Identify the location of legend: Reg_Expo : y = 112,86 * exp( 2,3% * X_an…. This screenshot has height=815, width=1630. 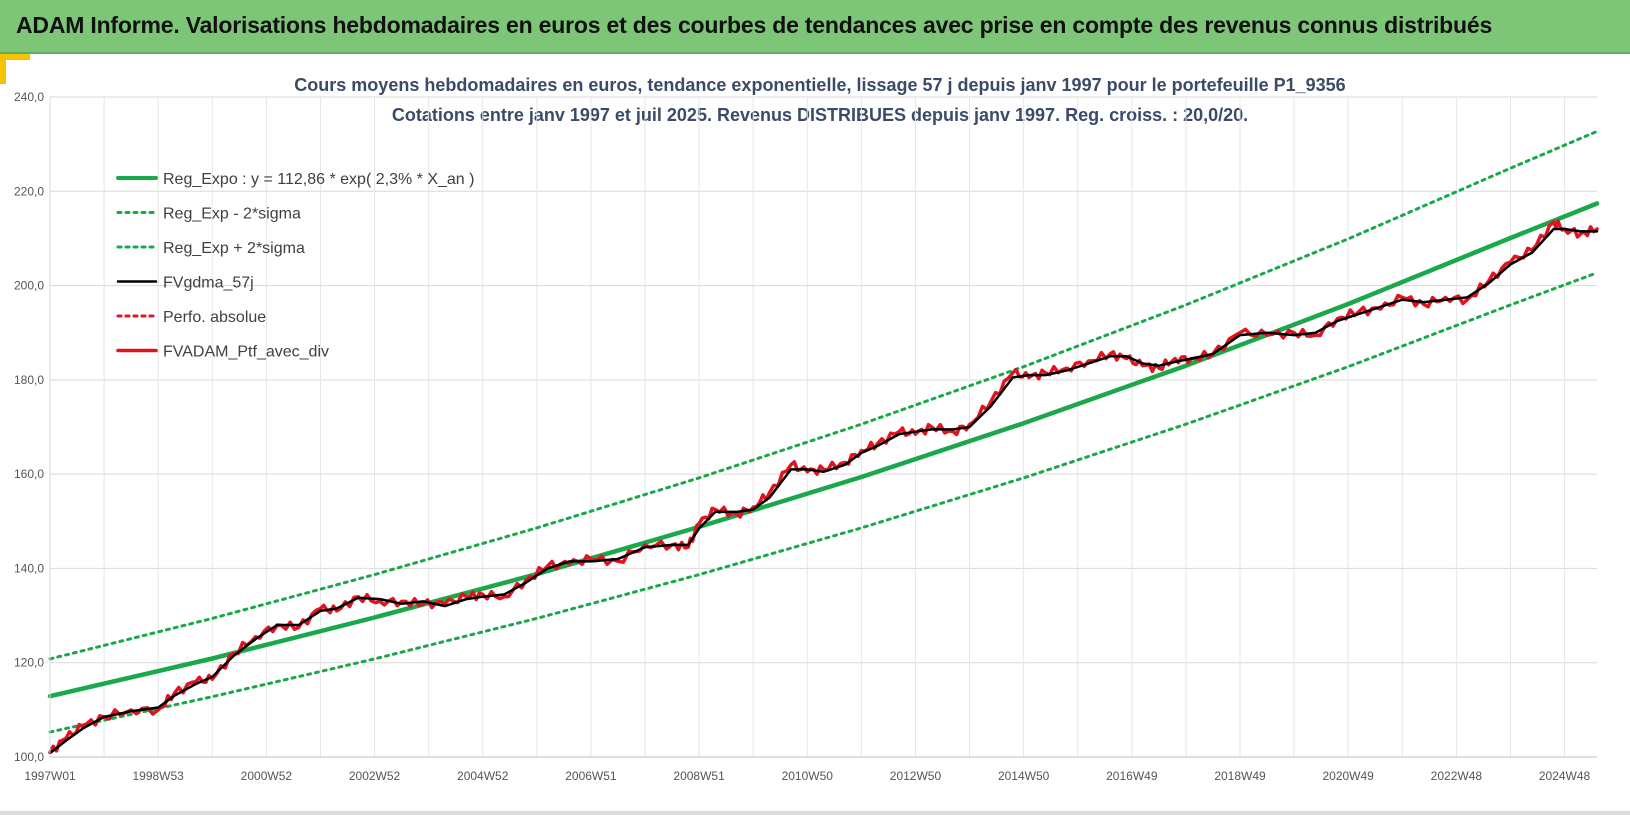
(295, 266).